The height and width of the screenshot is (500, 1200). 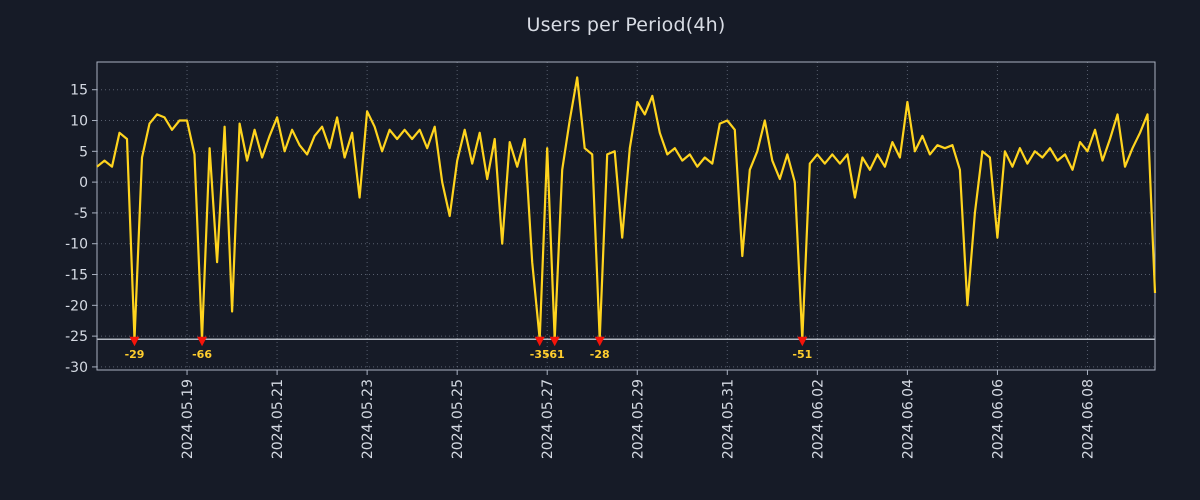 I want to click on chart-title: Users per Period(4h), so click(x=626, y=25).